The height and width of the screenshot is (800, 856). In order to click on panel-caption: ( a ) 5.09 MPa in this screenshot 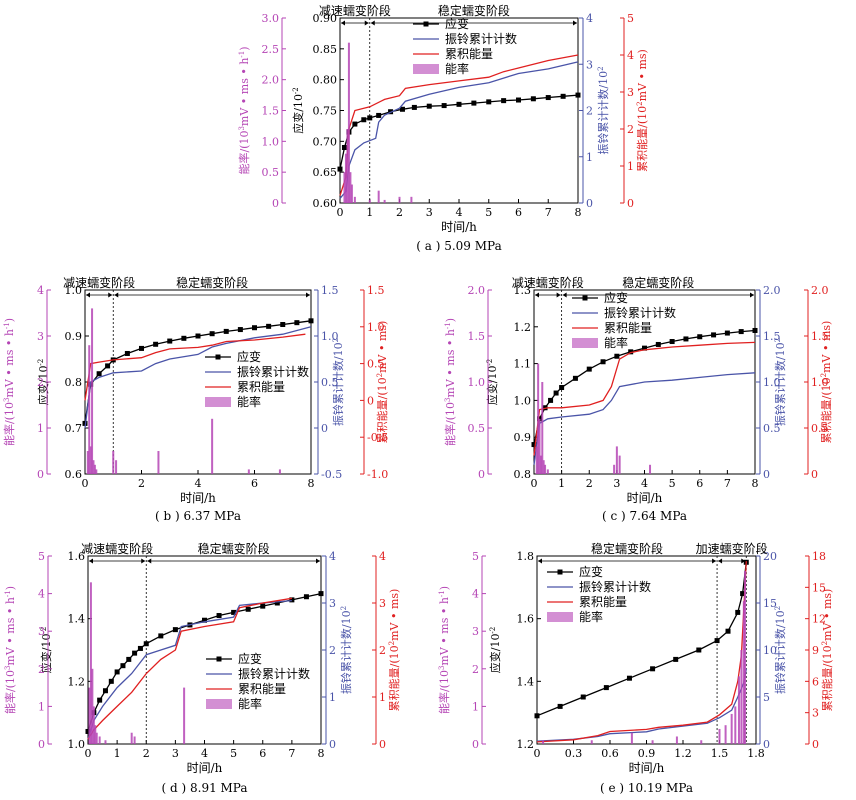, I will do `click(458, 246)`.